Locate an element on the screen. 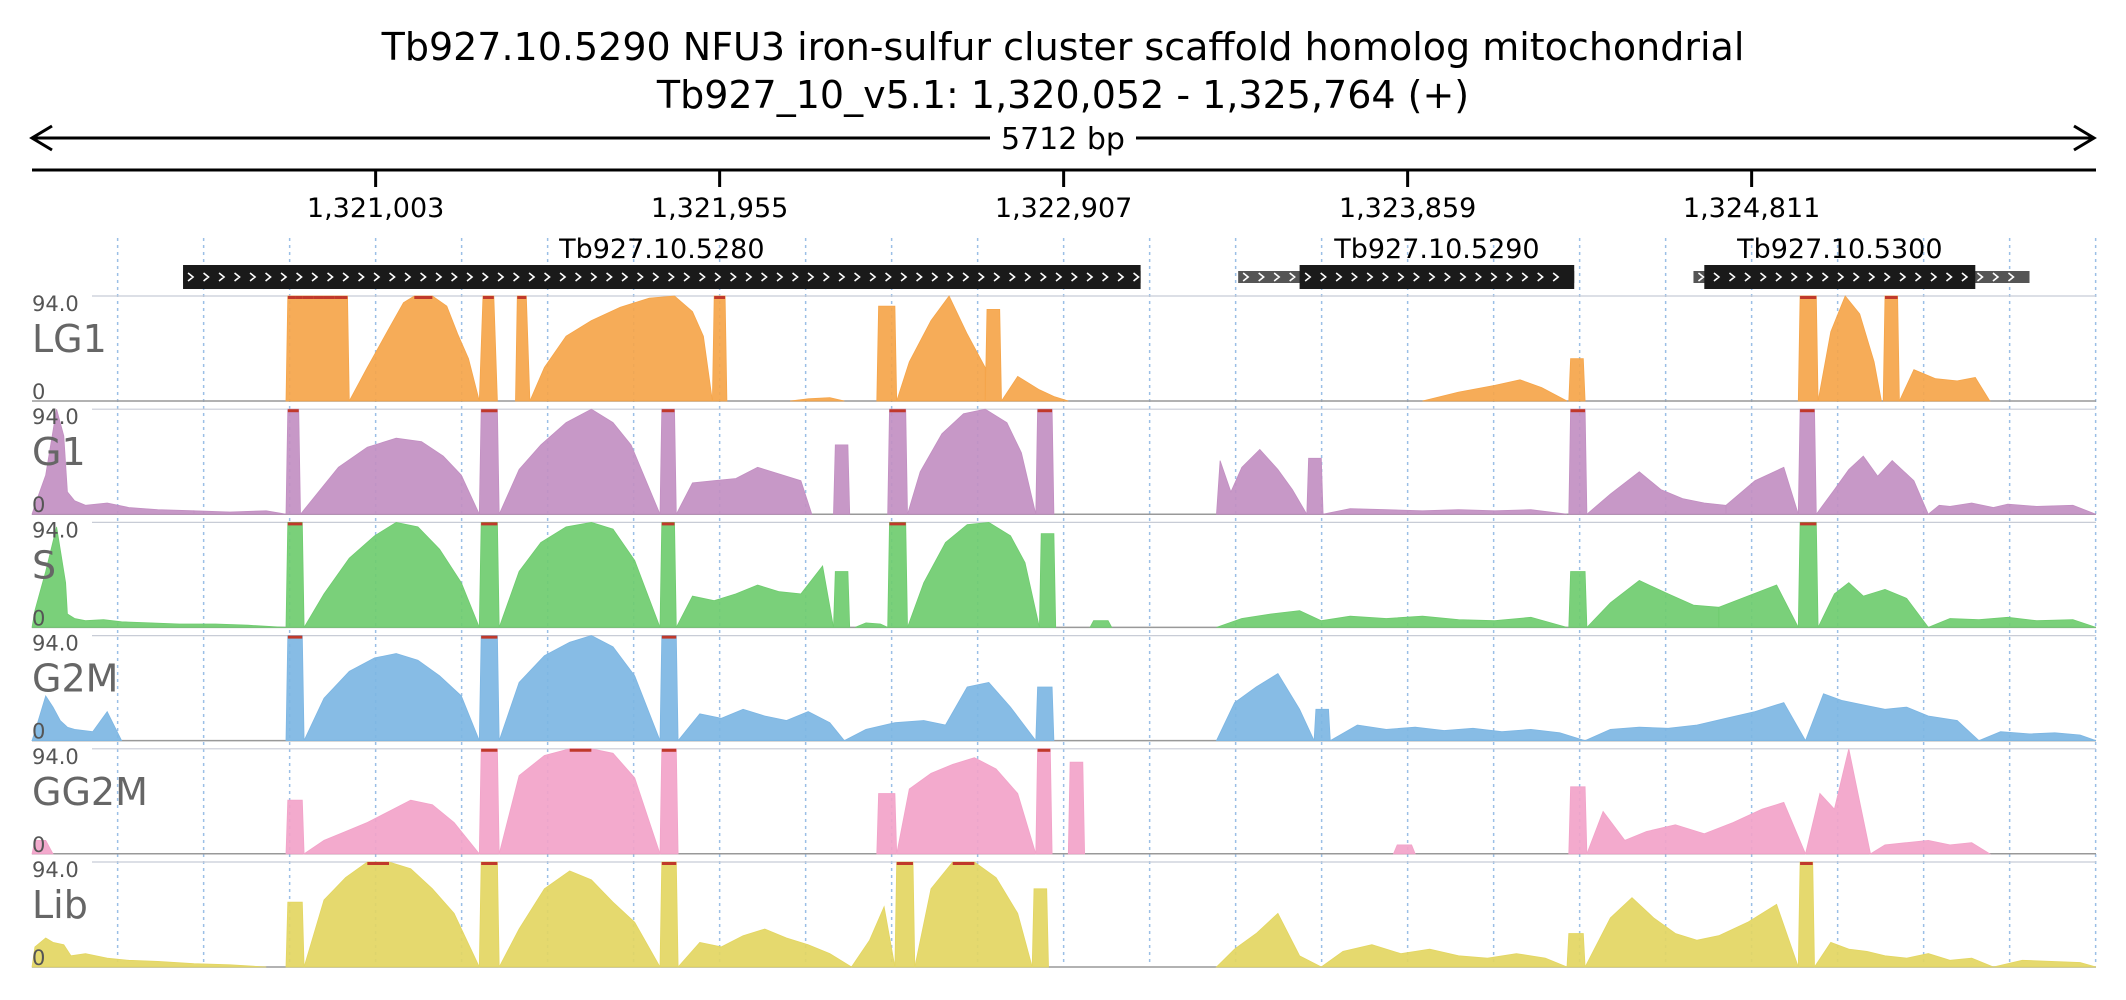  gene-cds-bar is located at coordinates (662, 277).